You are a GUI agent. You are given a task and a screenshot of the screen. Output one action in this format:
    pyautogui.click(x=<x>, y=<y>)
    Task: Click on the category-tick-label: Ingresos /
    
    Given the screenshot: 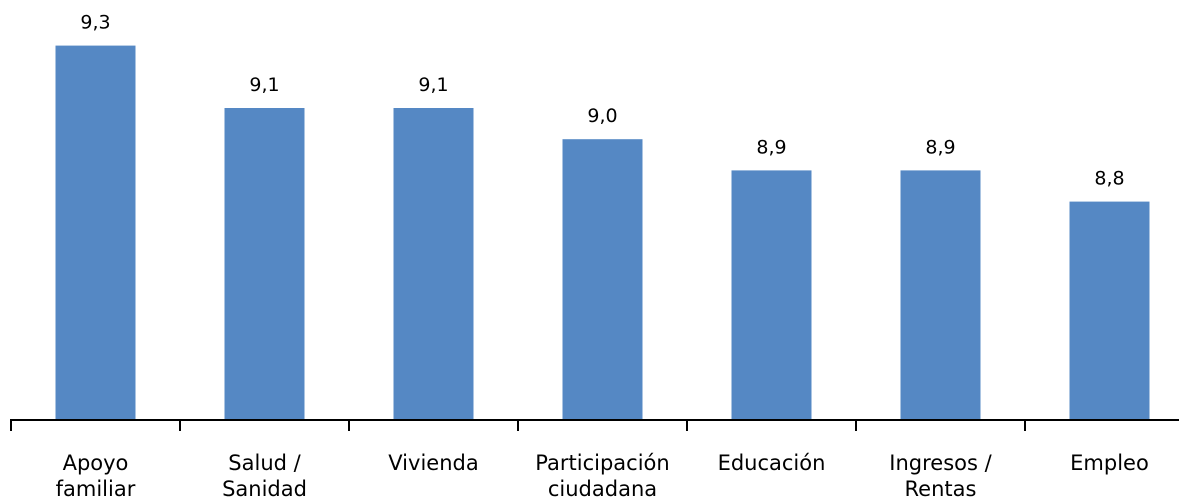 What is the action you would take?
    pyautogui.click(x=940, y=463)
    